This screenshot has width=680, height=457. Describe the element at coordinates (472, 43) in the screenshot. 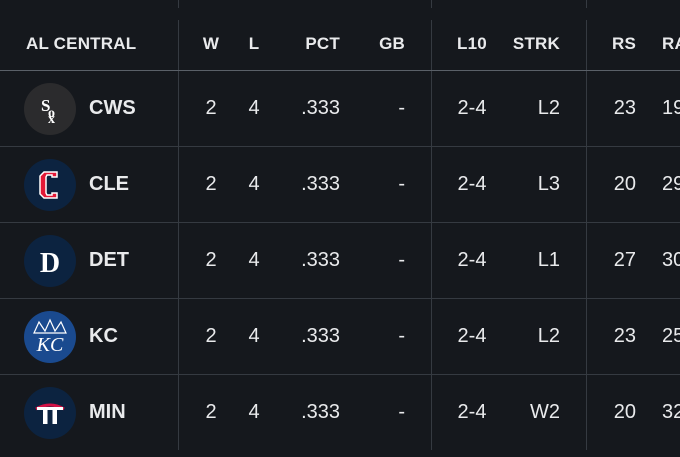

I see `column-header-l10: L10` at that location.